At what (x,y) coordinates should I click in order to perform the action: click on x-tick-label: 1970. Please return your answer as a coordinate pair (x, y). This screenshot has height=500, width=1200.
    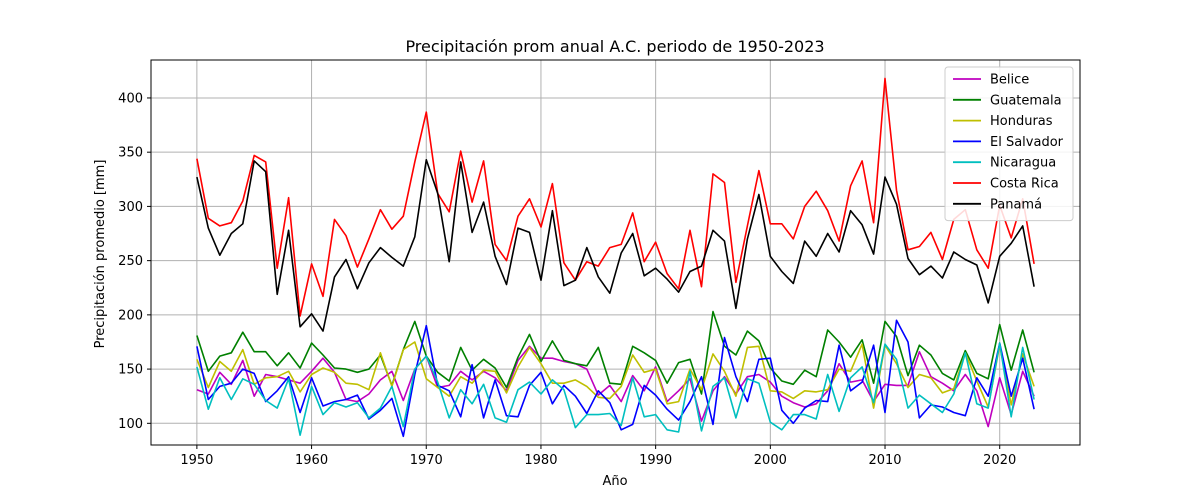
    Looking at the image, I should click on (426, 460).